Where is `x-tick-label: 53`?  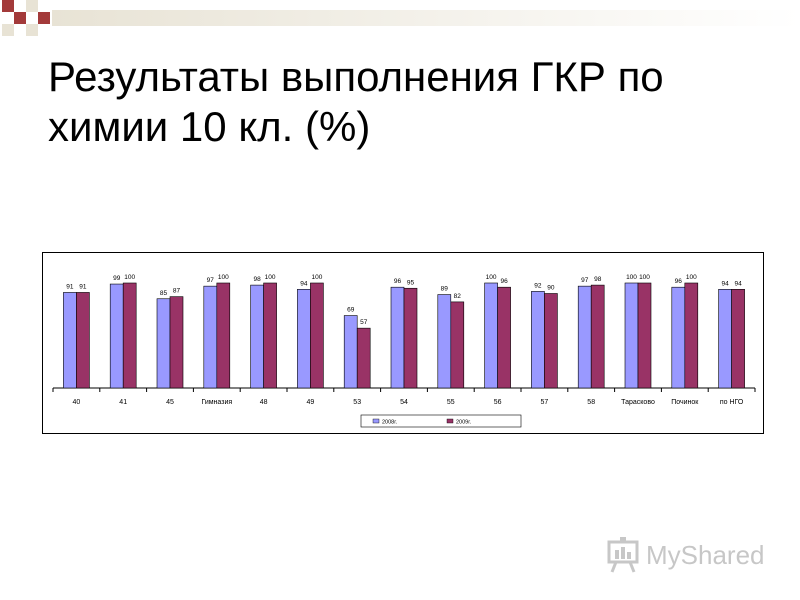 x-tick-label: 53 is located at coordinates (357, 402).